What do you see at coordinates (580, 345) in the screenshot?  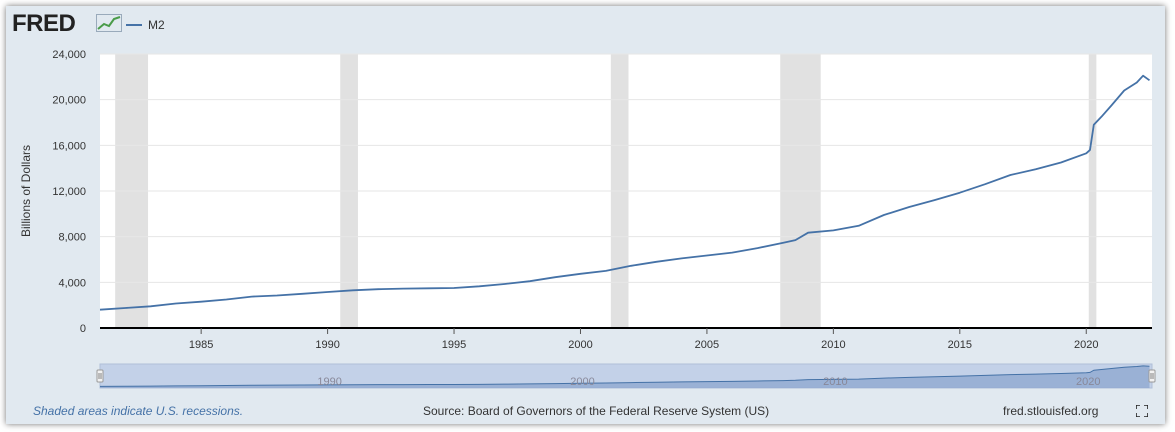 I see `x-tick-label: 2000` at bounding box center [580, 345].